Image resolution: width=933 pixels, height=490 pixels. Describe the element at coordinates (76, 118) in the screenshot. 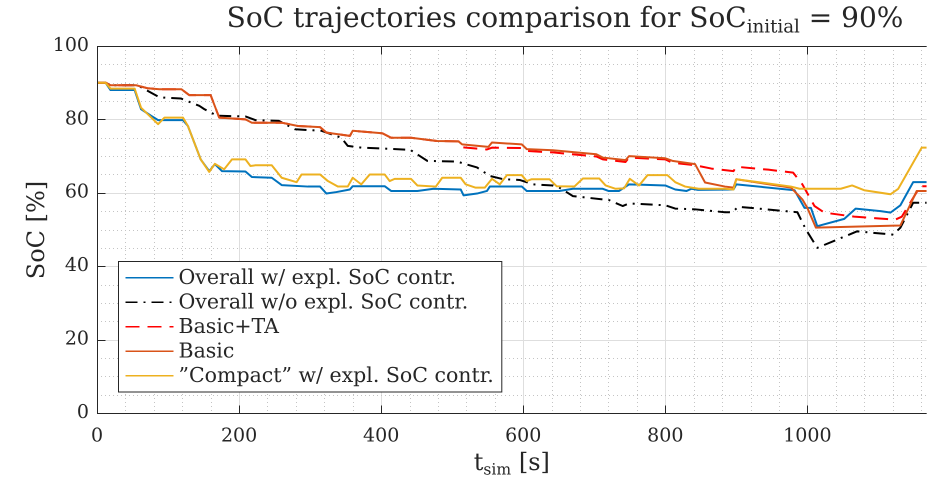

I see `y-tick-label: 80` at that location.